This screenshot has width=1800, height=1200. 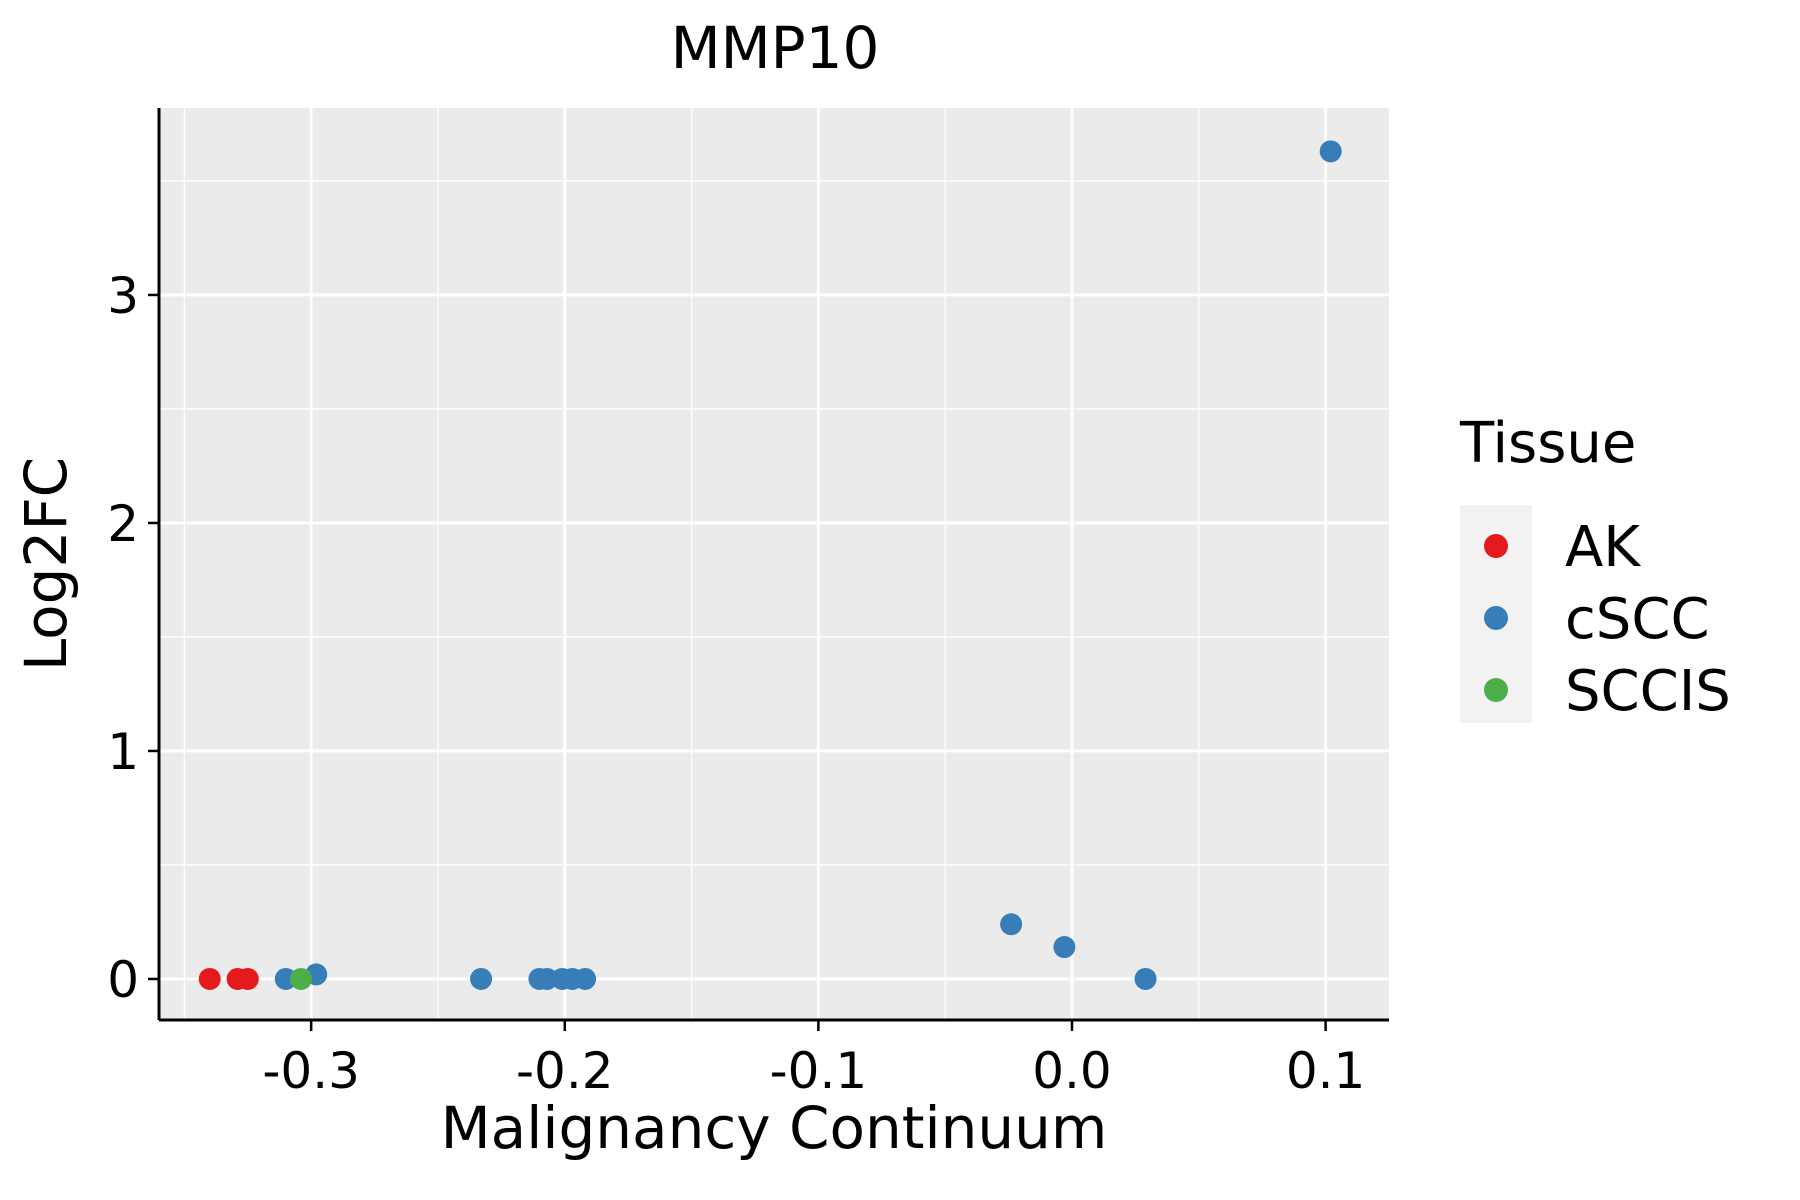 I want to click on legend: Tissue AK cSCC SCCIS, so click(x=1595, y=567).